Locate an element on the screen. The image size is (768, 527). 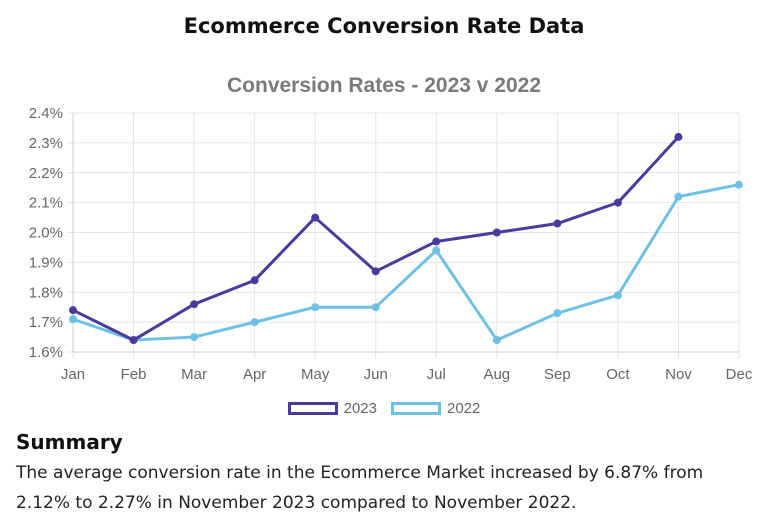
x-tick-label: Jul is located at coordinates (436, 374).